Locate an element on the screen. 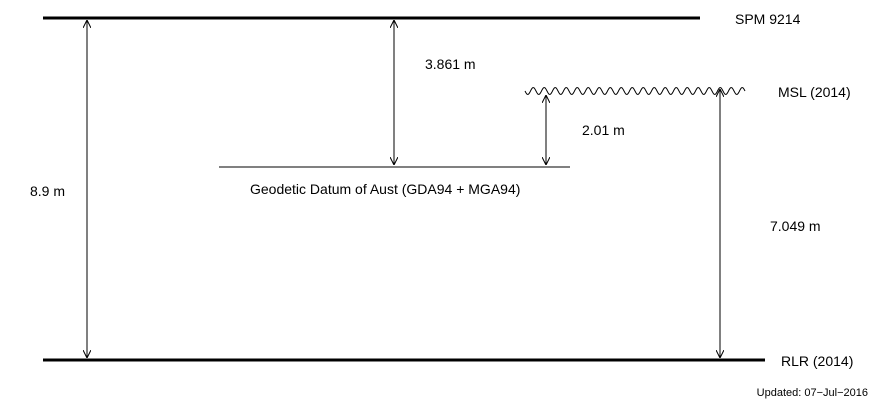 This screenshot has height=400, width=875. spm-to-datum-value: 3.861 m is located at coordinates (450, 64).